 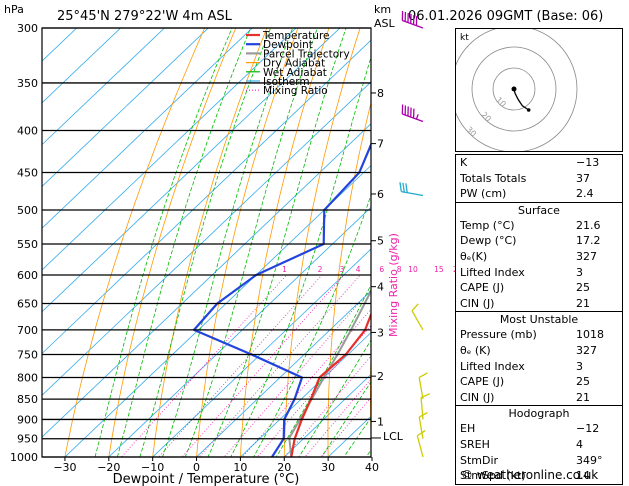 What do you see at coordinates (27, 304) in the screenshot?
I see `pressure-tick-label: 650` at bounding box center [27, 304].